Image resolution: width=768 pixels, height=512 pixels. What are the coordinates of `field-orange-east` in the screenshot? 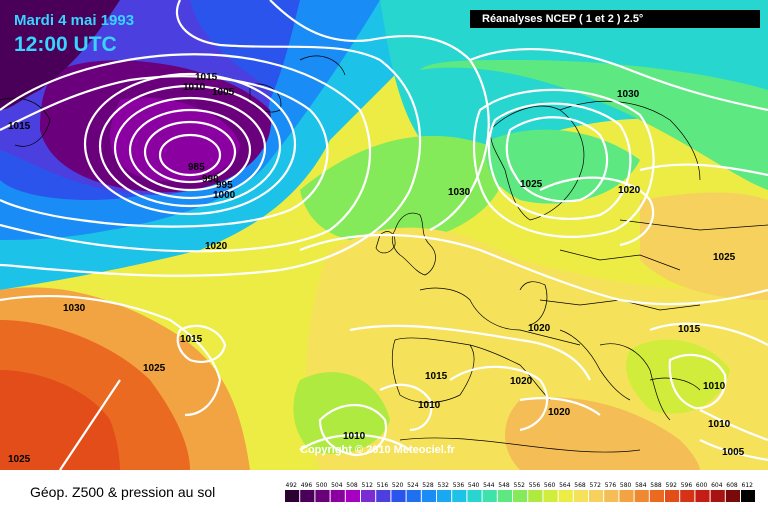 It's located at (704, 246).